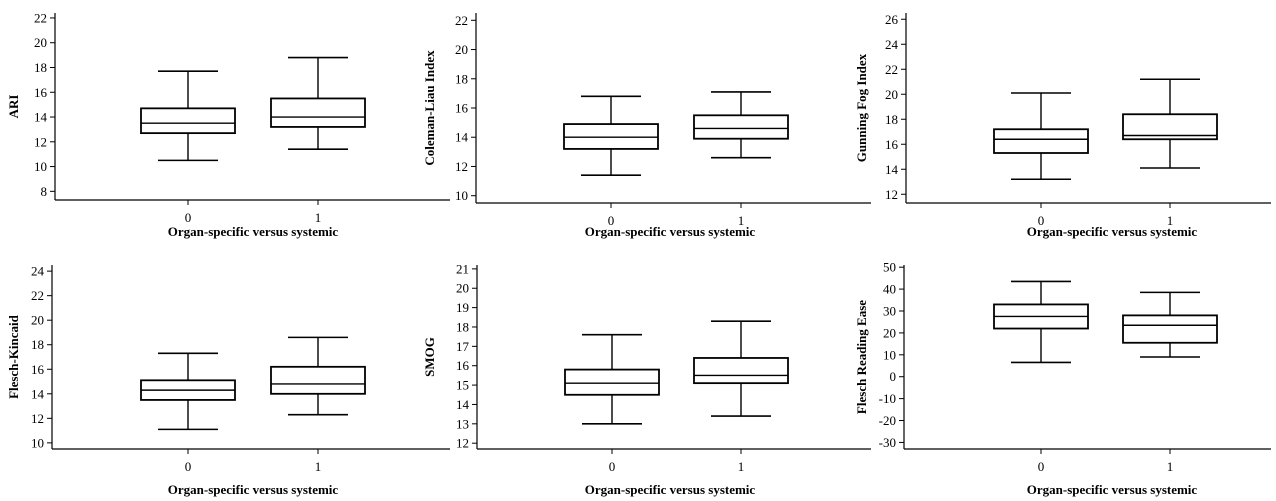  Describe the element at coordinates (887, 398) in the screenshot. I see `y-tick-label: -10` at that location.